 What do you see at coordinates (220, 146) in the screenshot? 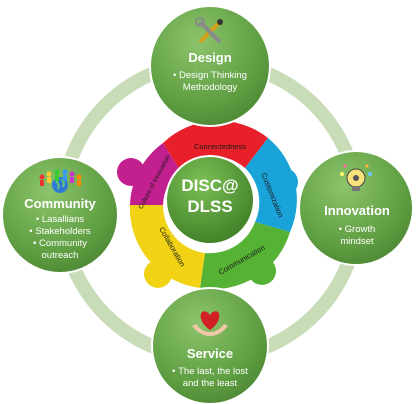
I see `segment-label-connectedness: Connectedness` at bounding box center [220, 146].